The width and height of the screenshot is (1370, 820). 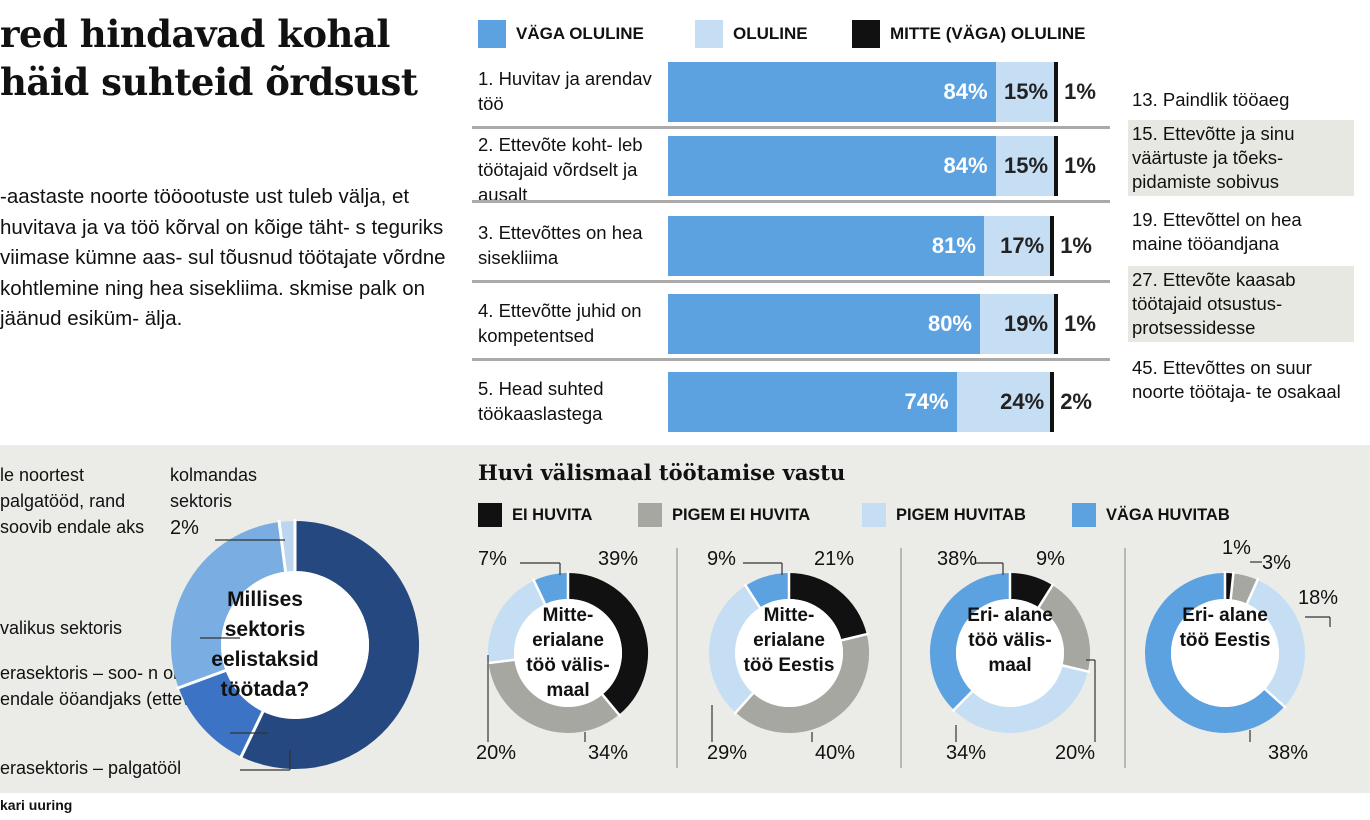 I want to click on legend-label: MITTE (VÄGA) OLULINE, so click(x=988, y=33).